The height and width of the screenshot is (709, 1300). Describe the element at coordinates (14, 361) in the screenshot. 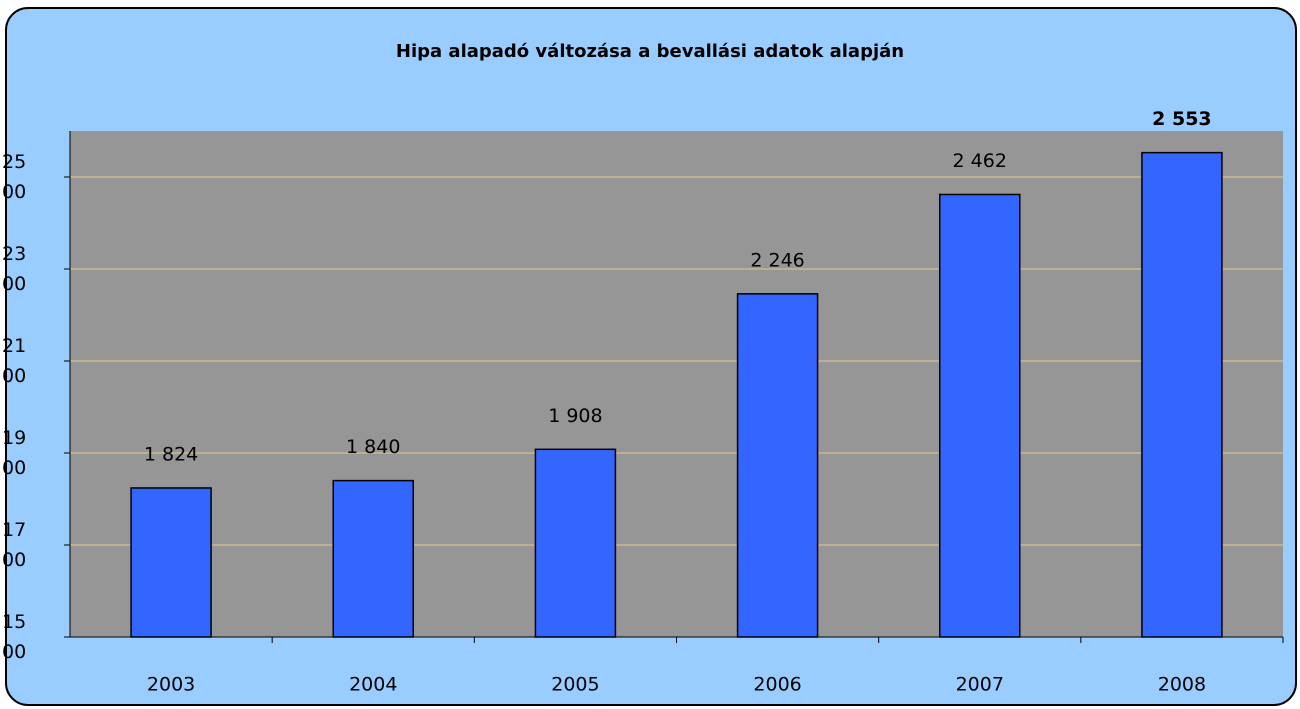

I see `y-tick-label: 2100` at that location.